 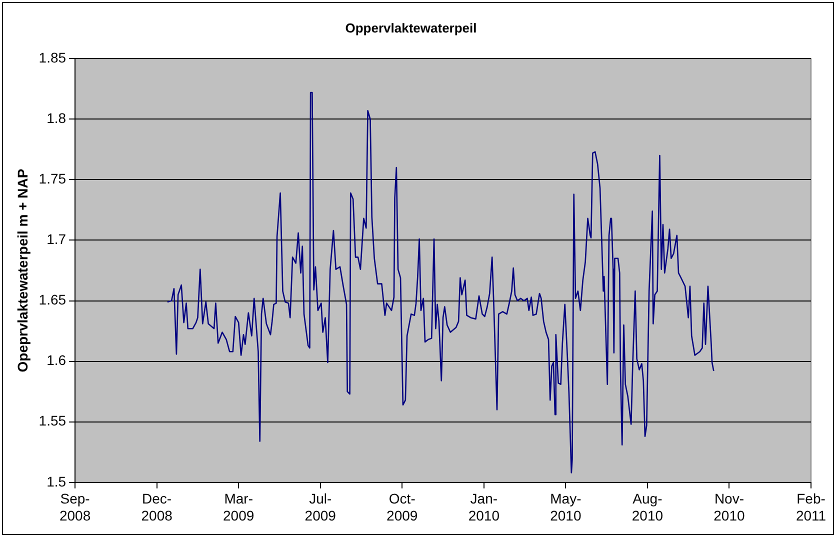 I want to click on x-tick-label: Jan-2010, so click(x=484, y=507).